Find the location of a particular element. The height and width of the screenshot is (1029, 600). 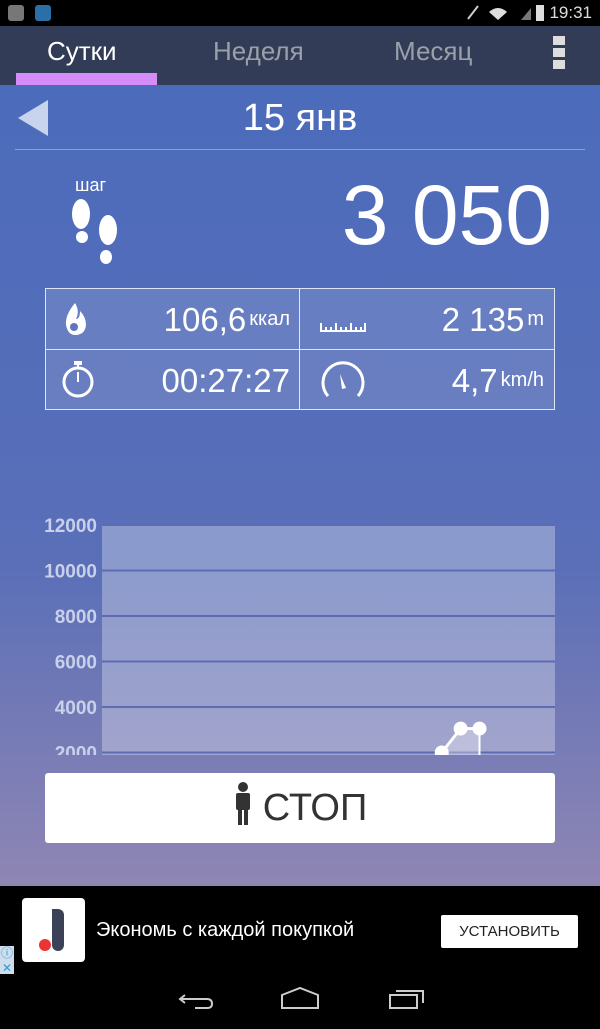

ad-text: Экономь с каждой покупкой is located at coordinates (225, 930).